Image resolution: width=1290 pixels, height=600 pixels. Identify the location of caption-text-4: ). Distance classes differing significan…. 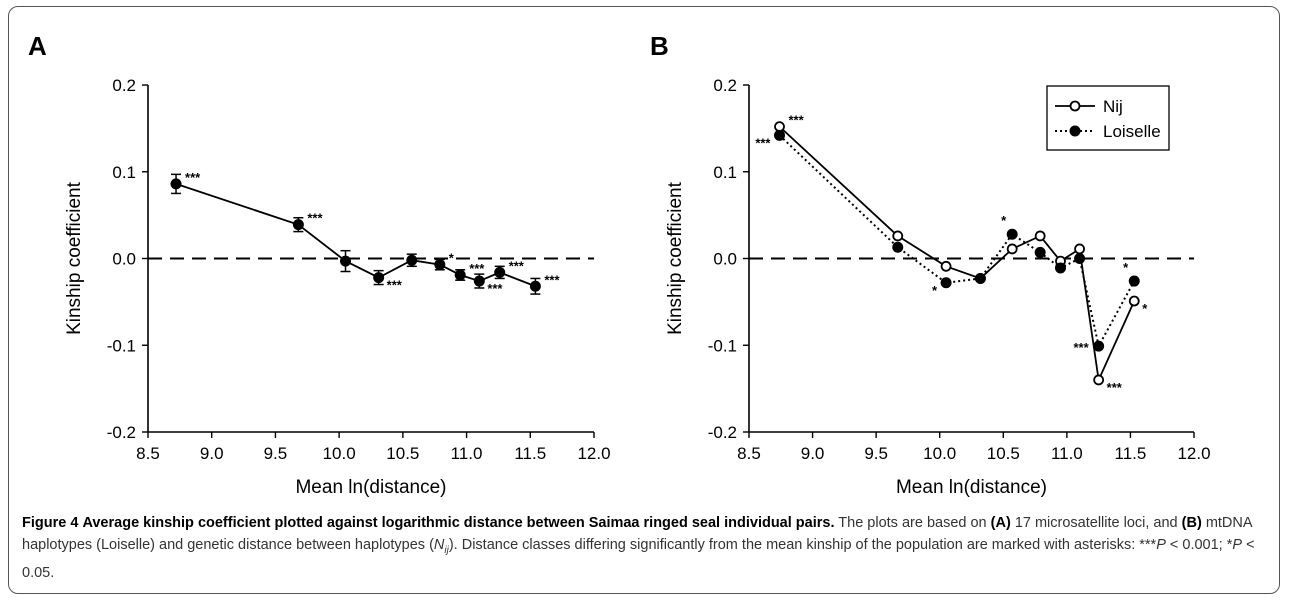
(802, 545).